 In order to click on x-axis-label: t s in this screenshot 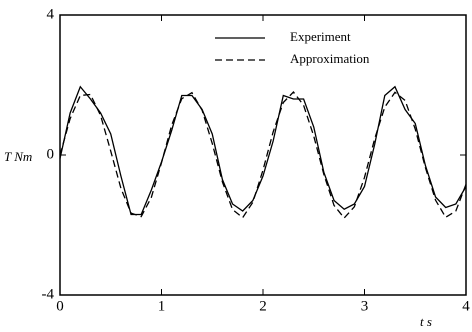, I will do `click(426, 321)`.